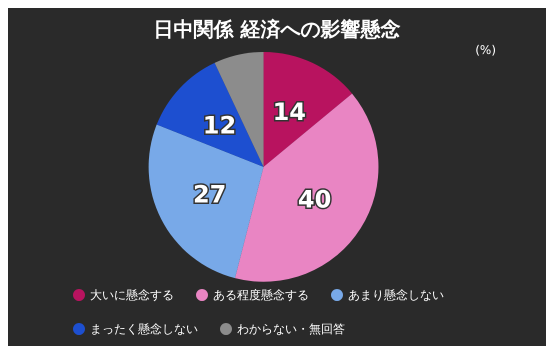 This screenshot has width=554, height=354. Describe the element at coordinates (291, 329) in the screenshot. I see `legend-label: わからない・無回答` at that location.